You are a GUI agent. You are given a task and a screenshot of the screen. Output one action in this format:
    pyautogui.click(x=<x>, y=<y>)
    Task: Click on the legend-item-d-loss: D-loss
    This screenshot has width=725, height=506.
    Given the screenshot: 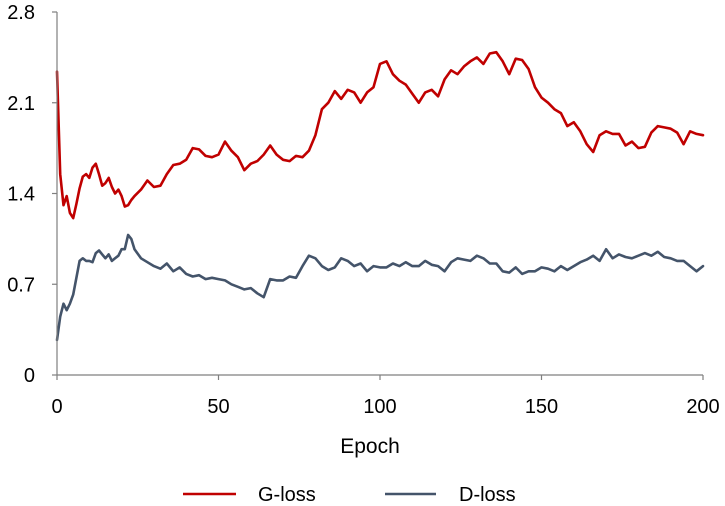 What is the action you would take?
    pyautogui.click(x=450, y=495)
    